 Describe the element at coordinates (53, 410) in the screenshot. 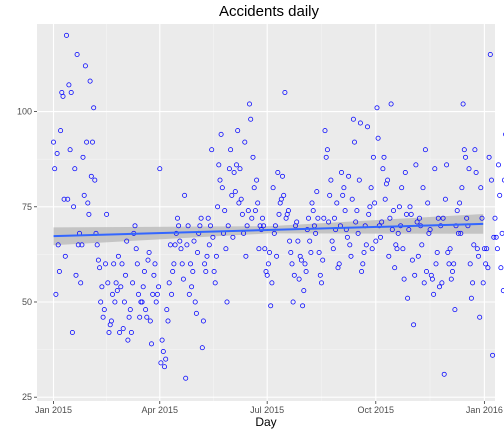

I see `x-tick-label: Jan 2015` at that location.